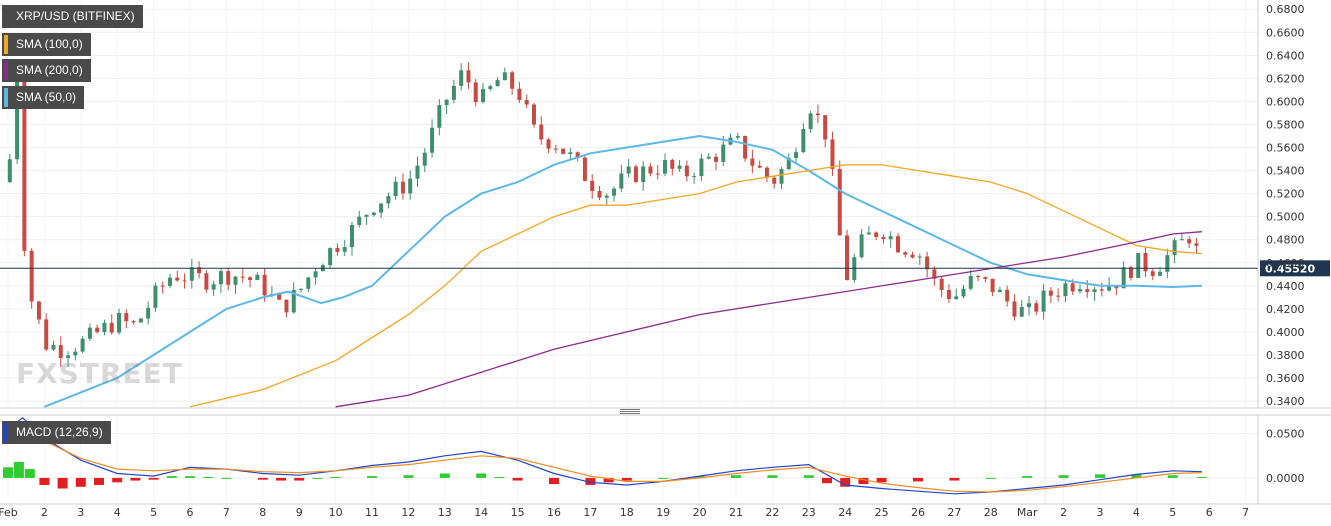 The height and width of the screenshot is (526, 1331). What do you see at coordinates (72, 16) in the screenshot?
I see `legend-main-pair: XRP/USD (BITFINEX)` at bounding box center [72, 16].